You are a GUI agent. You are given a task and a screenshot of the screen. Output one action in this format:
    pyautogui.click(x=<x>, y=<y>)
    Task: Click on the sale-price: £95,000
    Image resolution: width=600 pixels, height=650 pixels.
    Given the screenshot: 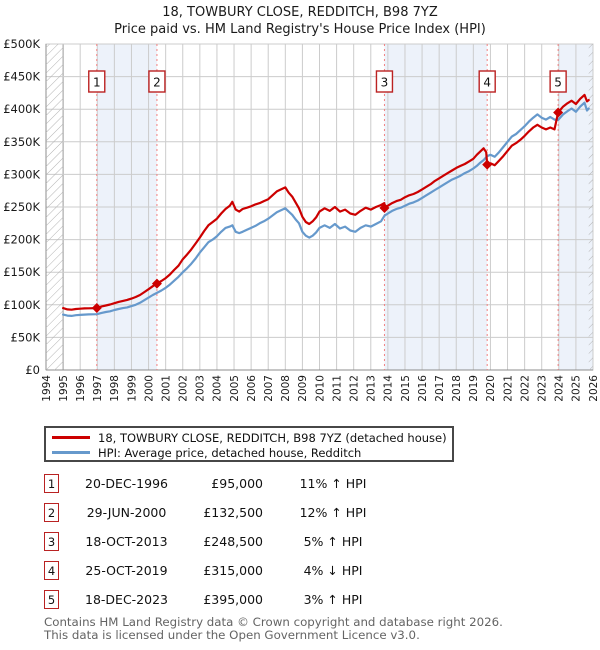 What is the action you would take?
    pyautogui.click(x=237, y=483)
    